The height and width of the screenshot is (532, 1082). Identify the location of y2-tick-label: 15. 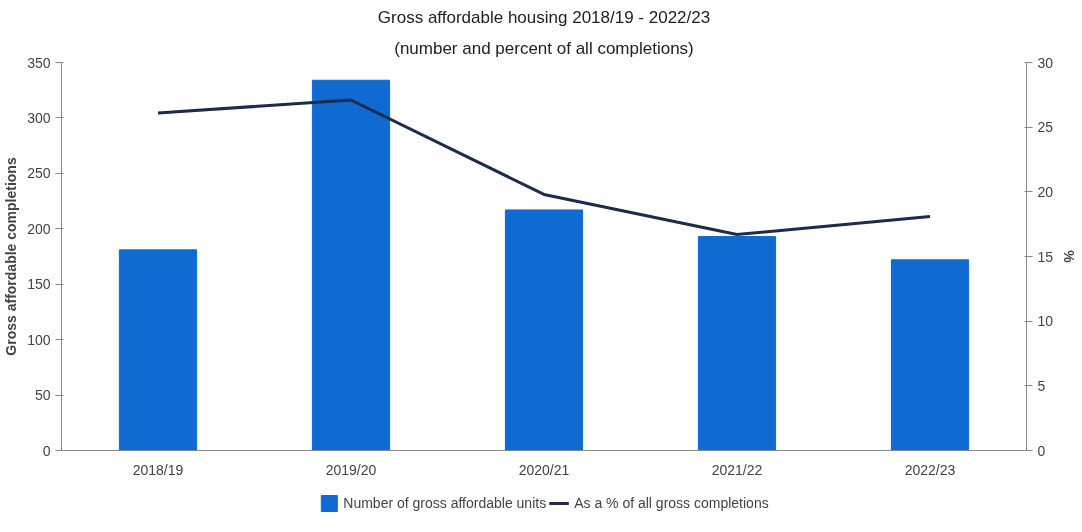
(1045, 256).